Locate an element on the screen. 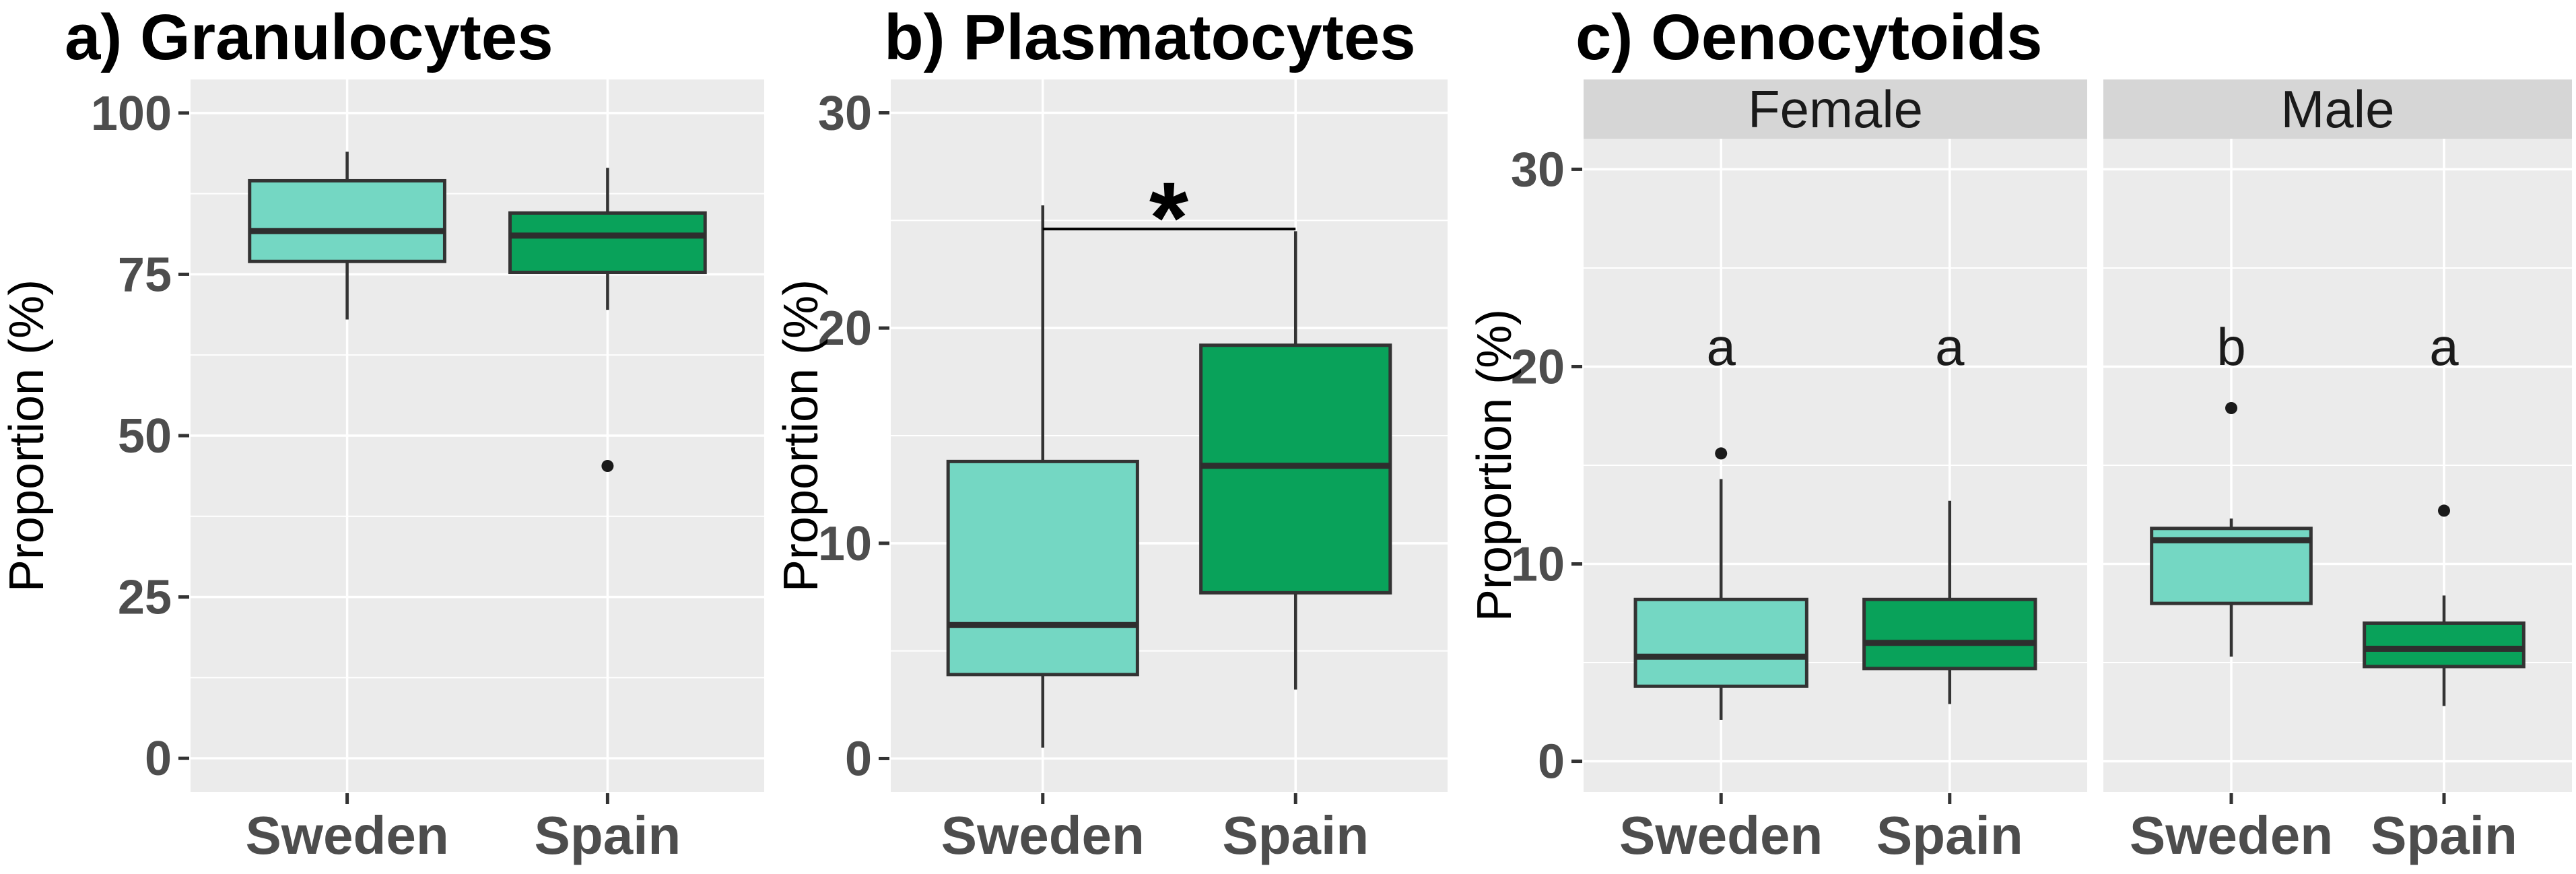  y-axis-title-b: Proportion (%) is located at coordinates (801, 436).